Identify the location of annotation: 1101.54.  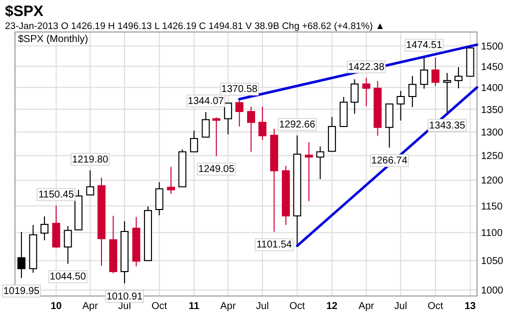
(274, 245).